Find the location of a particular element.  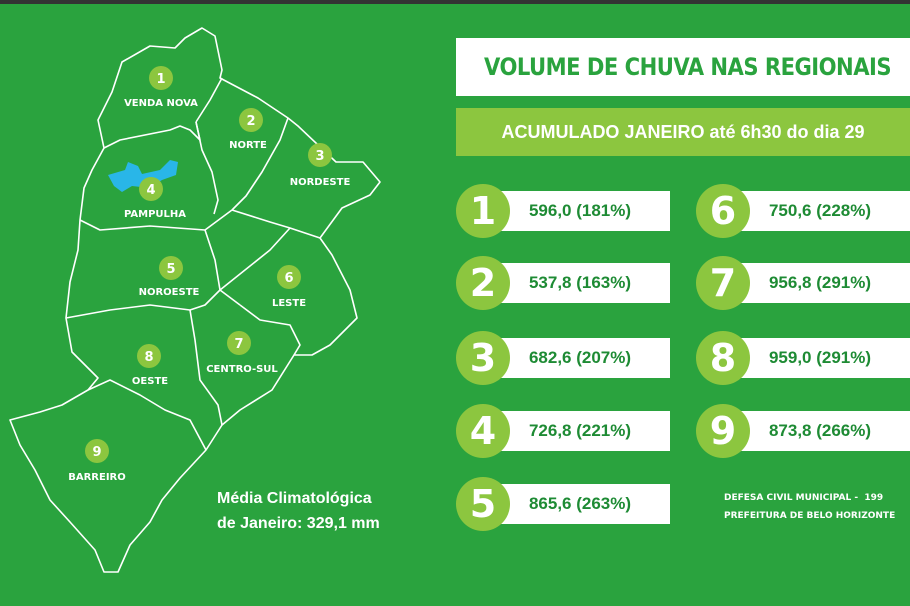

media-line-1: Média Climatológica is located at coordinates (294, 498).